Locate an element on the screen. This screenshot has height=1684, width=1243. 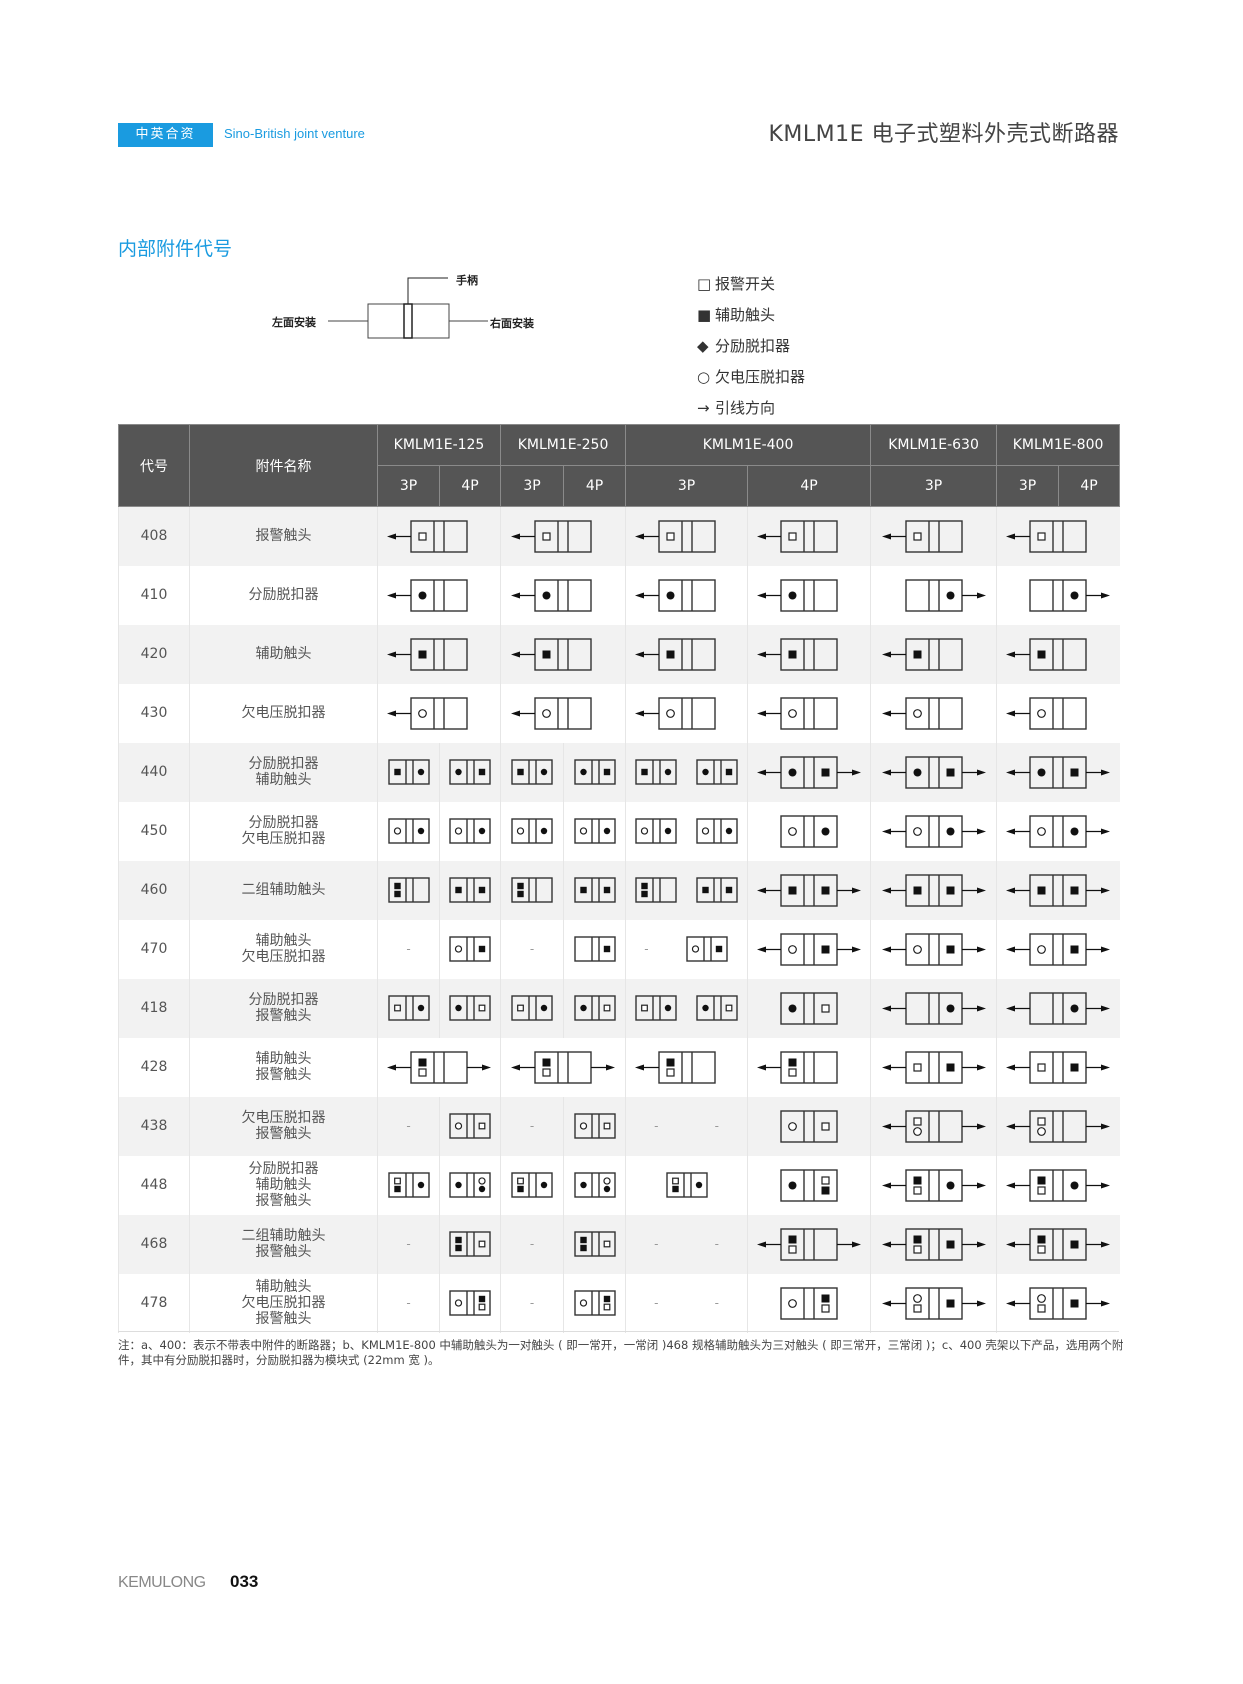
table-row: 460 二组辅助触头 is located at coordinates (619, 890).